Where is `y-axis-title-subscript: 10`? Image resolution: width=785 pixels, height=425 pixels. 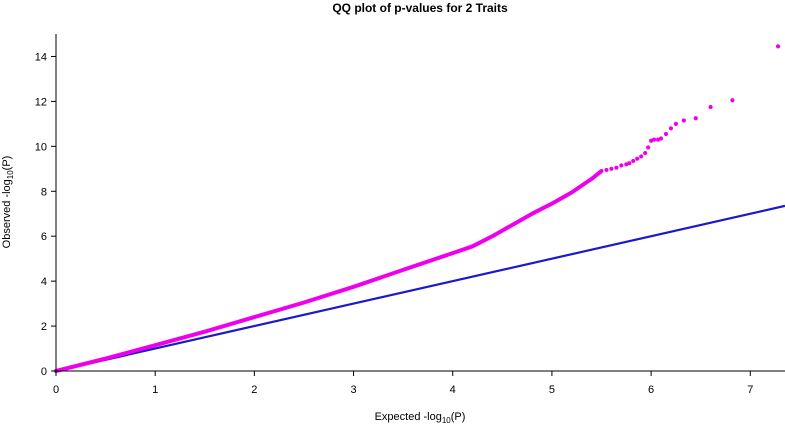 y-axis-title-subscript: 10 is located at coordinates (10, 174).